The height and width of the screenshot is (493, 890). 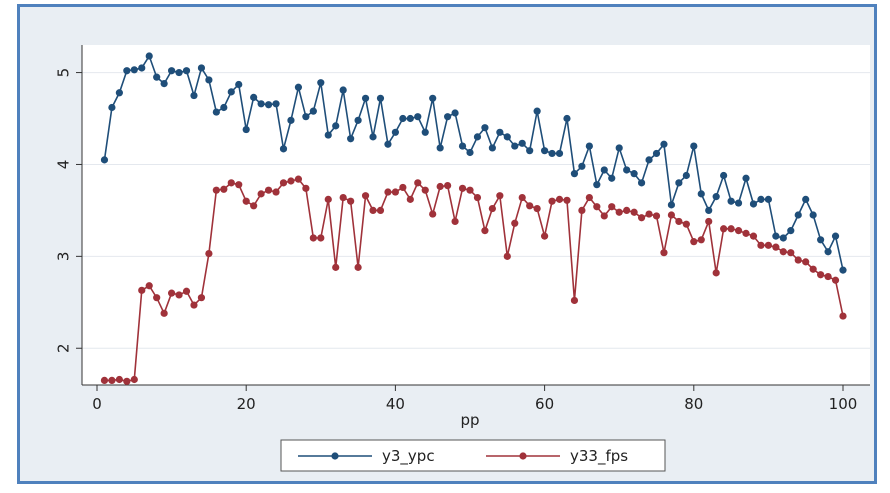 What do you see at coordinates (64, 73) in the screenshot?
I see `y-tick-label: 5` at bounding box center [64, 73].